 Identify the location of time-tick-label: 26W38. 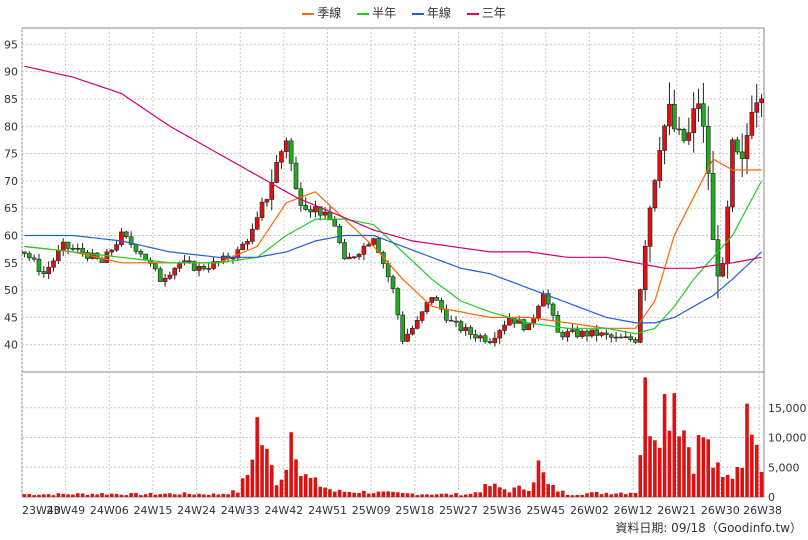
(762, 510).